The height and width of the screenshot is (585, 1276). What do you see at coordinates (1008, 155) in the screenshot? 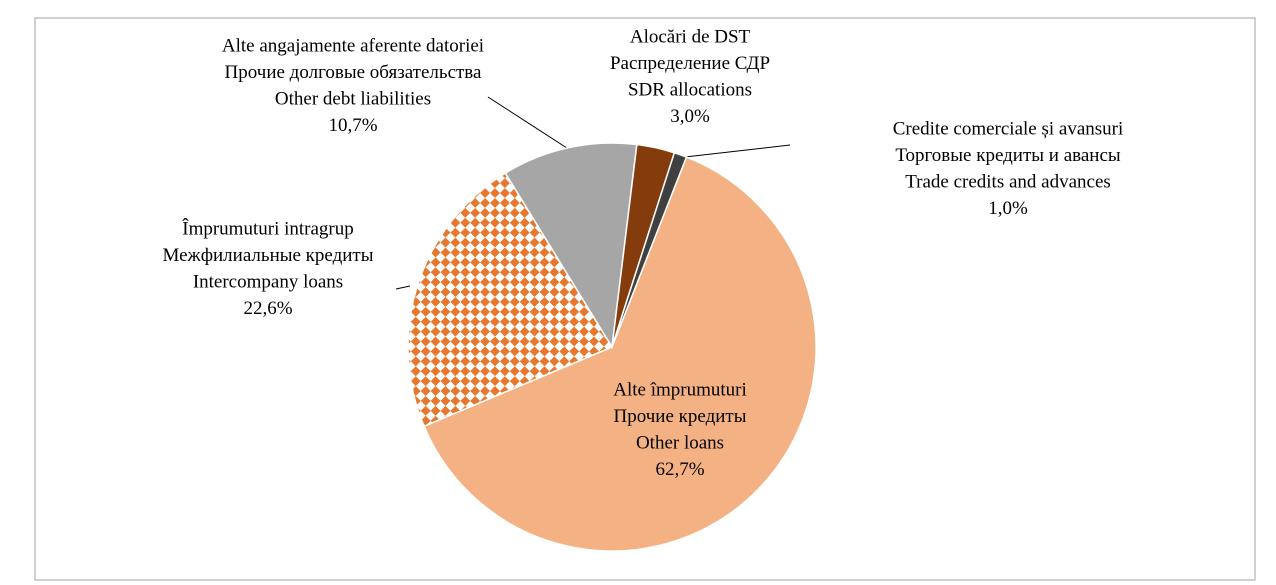
I see `slice-label: Торговые кредиты и авансы` at bounding box center [1008, 155].